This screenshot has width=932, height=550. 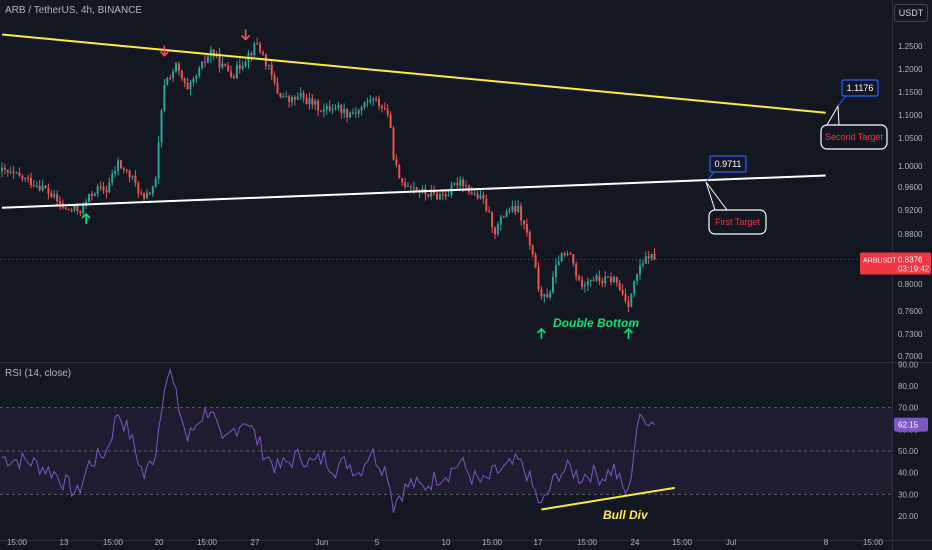 What do you see at coordinates (854, 137) in the screenshot?
I see `second-target-label-box` at bounding box center [854, 137].